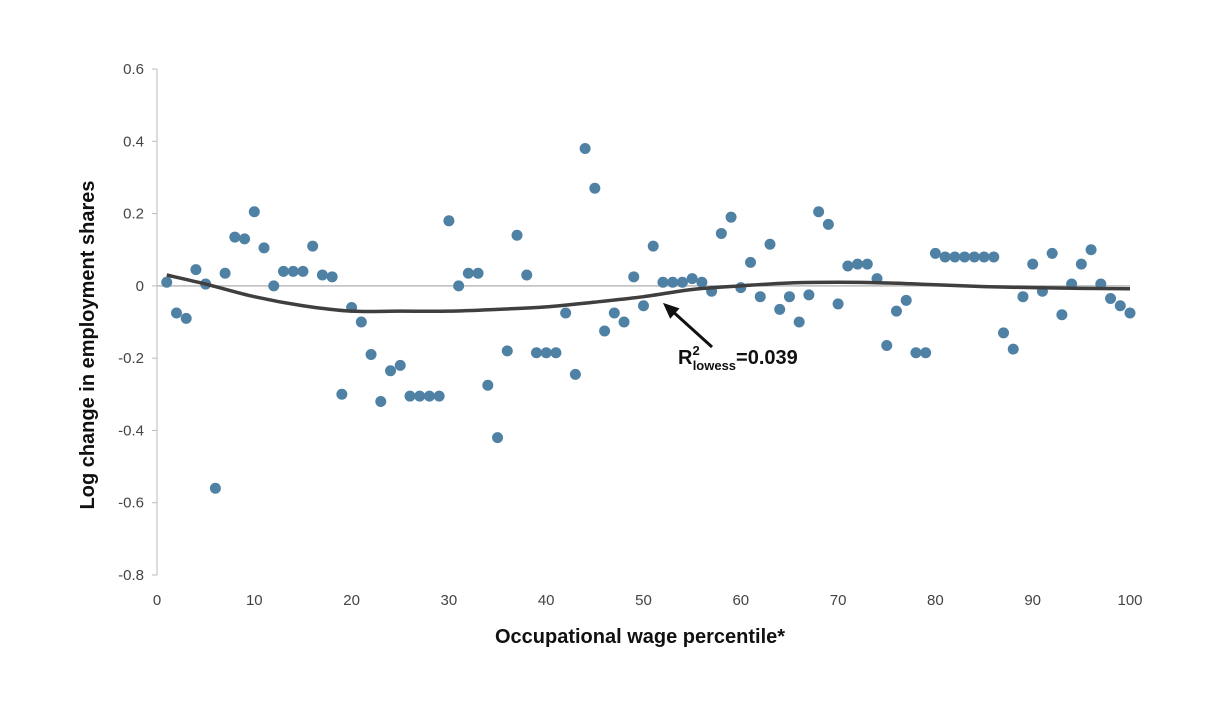 Image resolution: width=1216 pixels, height=725 pixels. What do you see at coordinates (730, 337) in the screenshot?
I see `annotation: R2 lowess=0.039` at bounding box center [730, 337].